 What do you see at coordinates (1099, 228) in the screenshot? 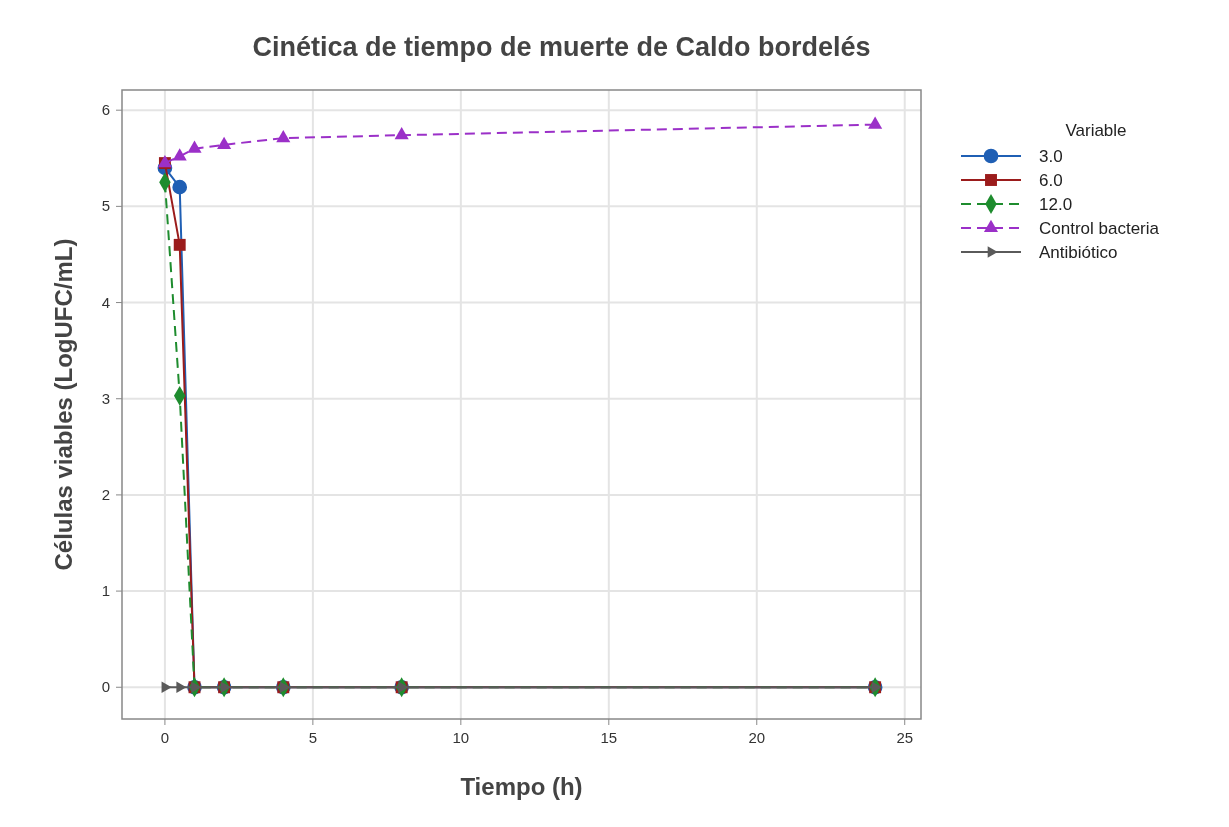
I see `legend-label: Control bacteria` at bounding box center [1099, 228].